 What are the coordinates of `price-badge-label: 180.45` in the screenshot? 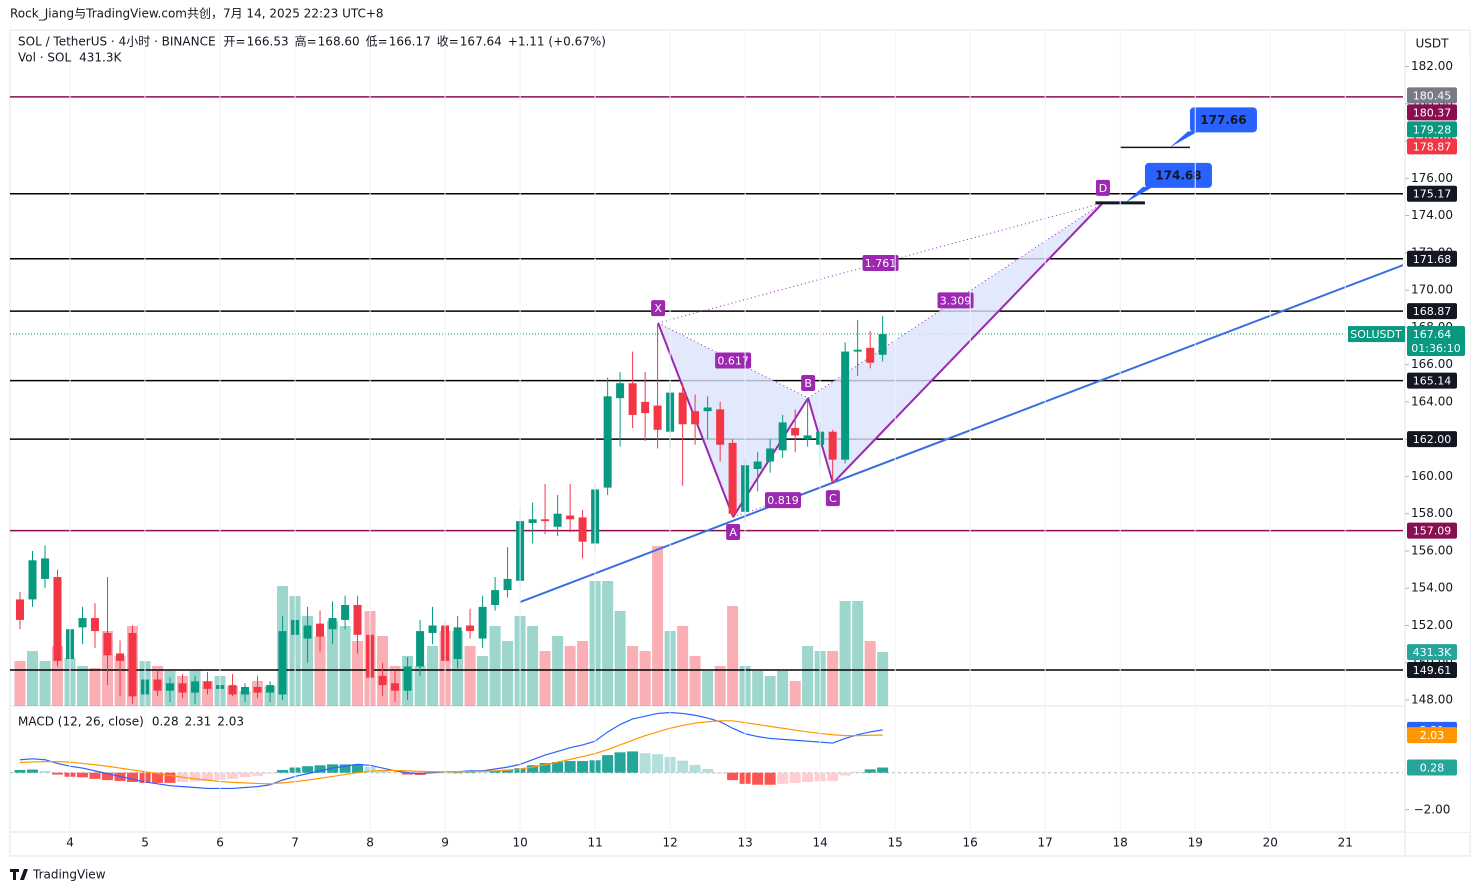 It's located at (1432, 95).